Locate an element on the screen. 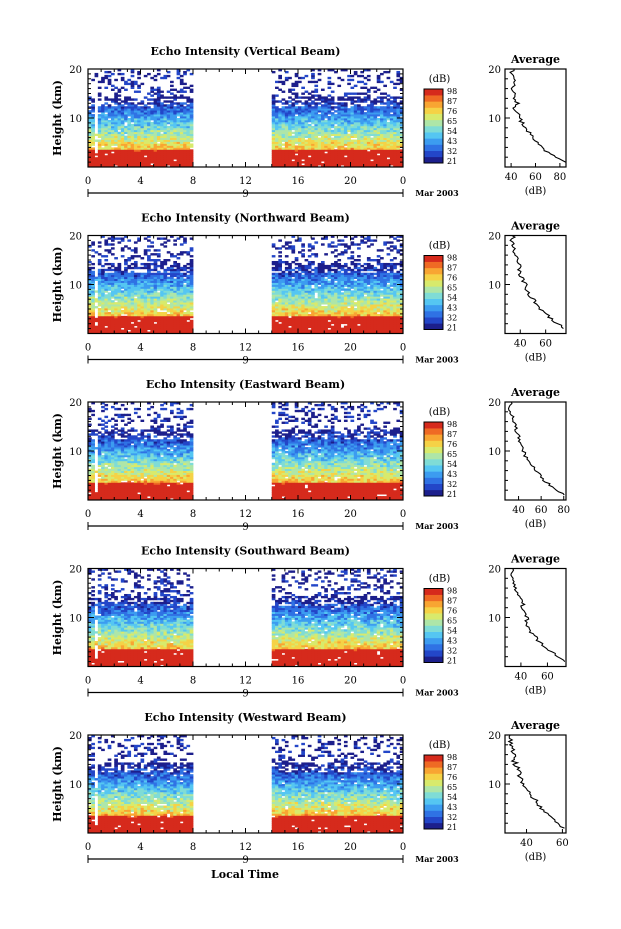 Image resolution: width=621 pixels, height=929 pixels. heatmap-title: Echo Intensity (Northward Beam) is located at coordinates (245, 218).